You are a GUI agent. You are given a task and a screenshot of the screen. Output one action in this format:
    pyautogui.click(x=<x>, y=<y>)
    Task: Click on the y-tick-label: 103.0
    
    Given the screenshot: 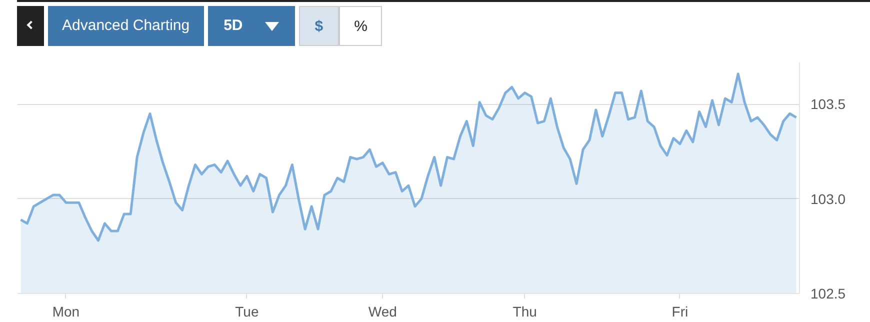 What is the action you would take?
    pyautogui.click(x=828, y=198)
    